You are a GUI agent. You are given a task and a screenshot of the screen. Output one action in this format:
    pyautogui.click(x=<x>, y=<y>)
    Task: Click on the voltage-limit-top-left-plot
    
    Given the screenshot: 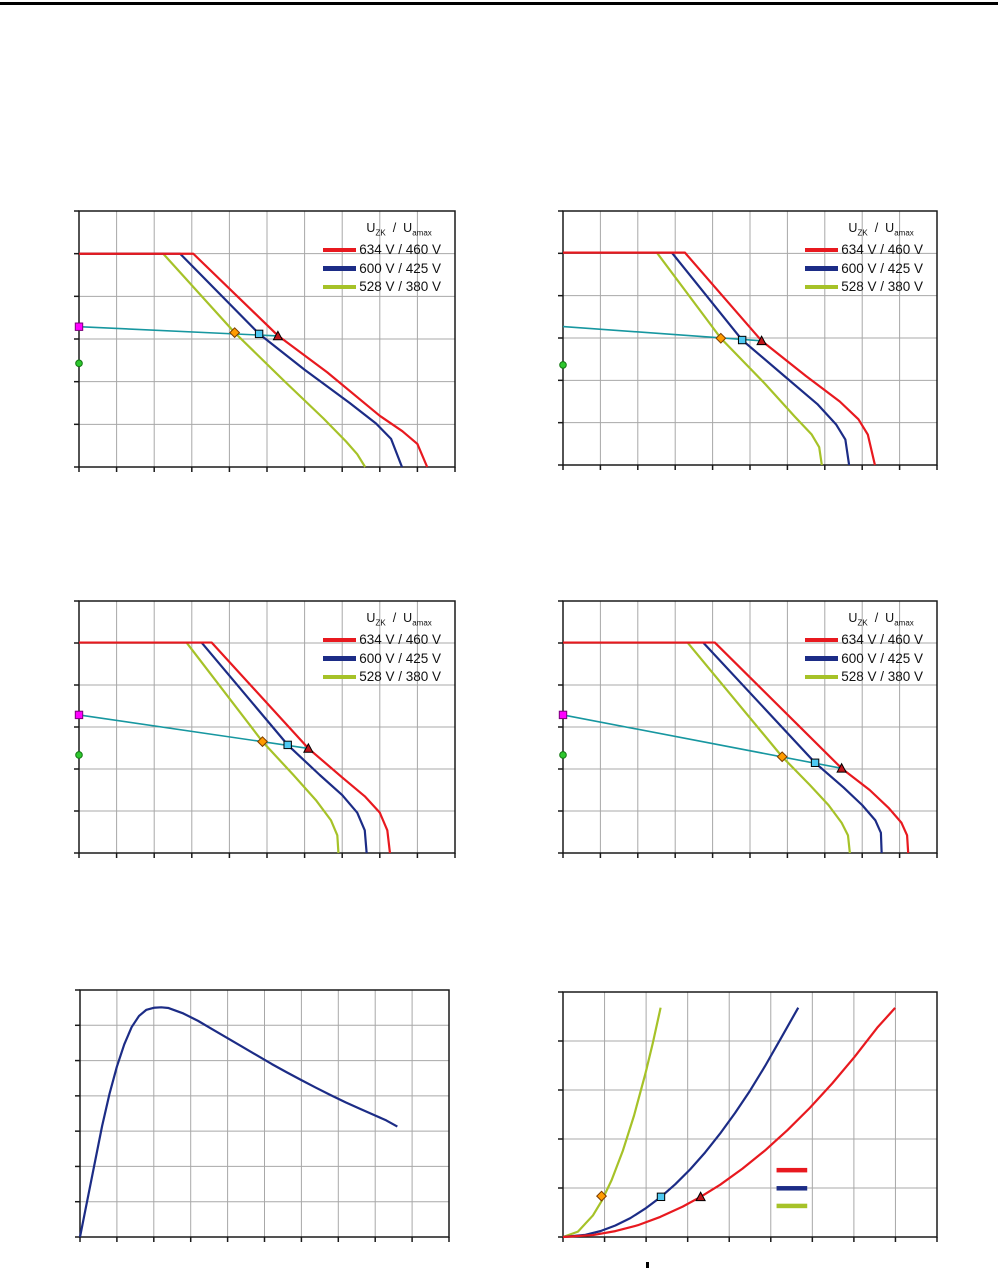 What is the action you would take?
    pyautogui.click(x=265, y=341)
    